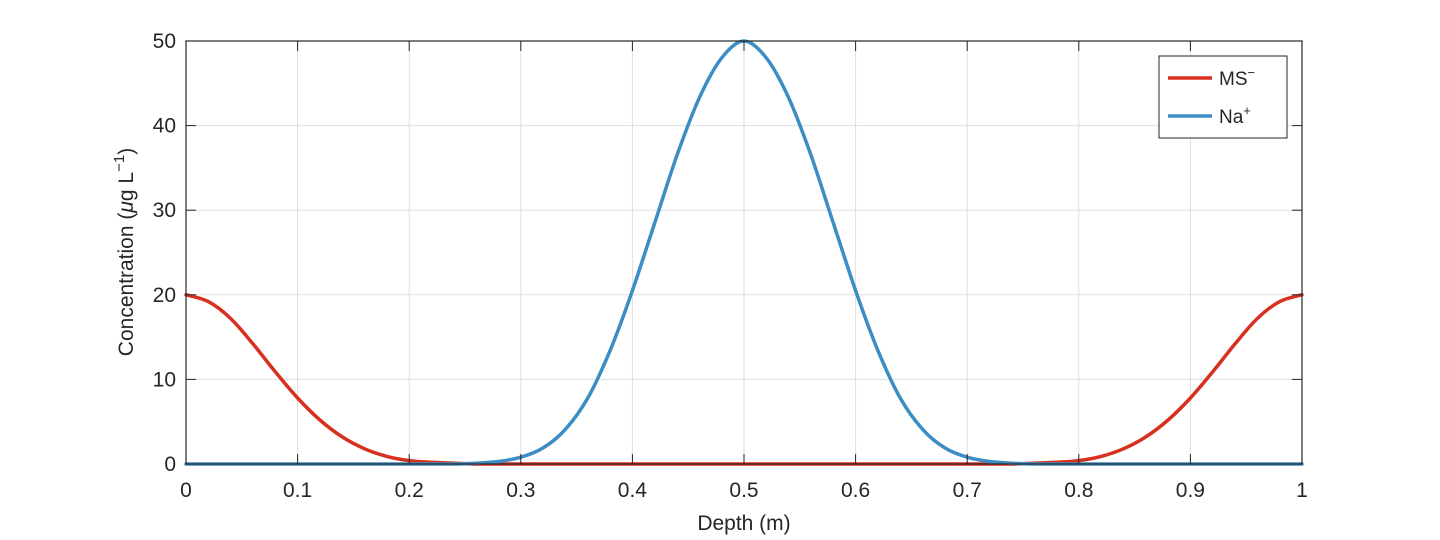 Image resolution: width=1440 pixels, height=540 pixels. What do you see at coordinates (1302, 490) in the screenshot?
I see `x-tick-label: 1` at bounding box center [1302, 490].